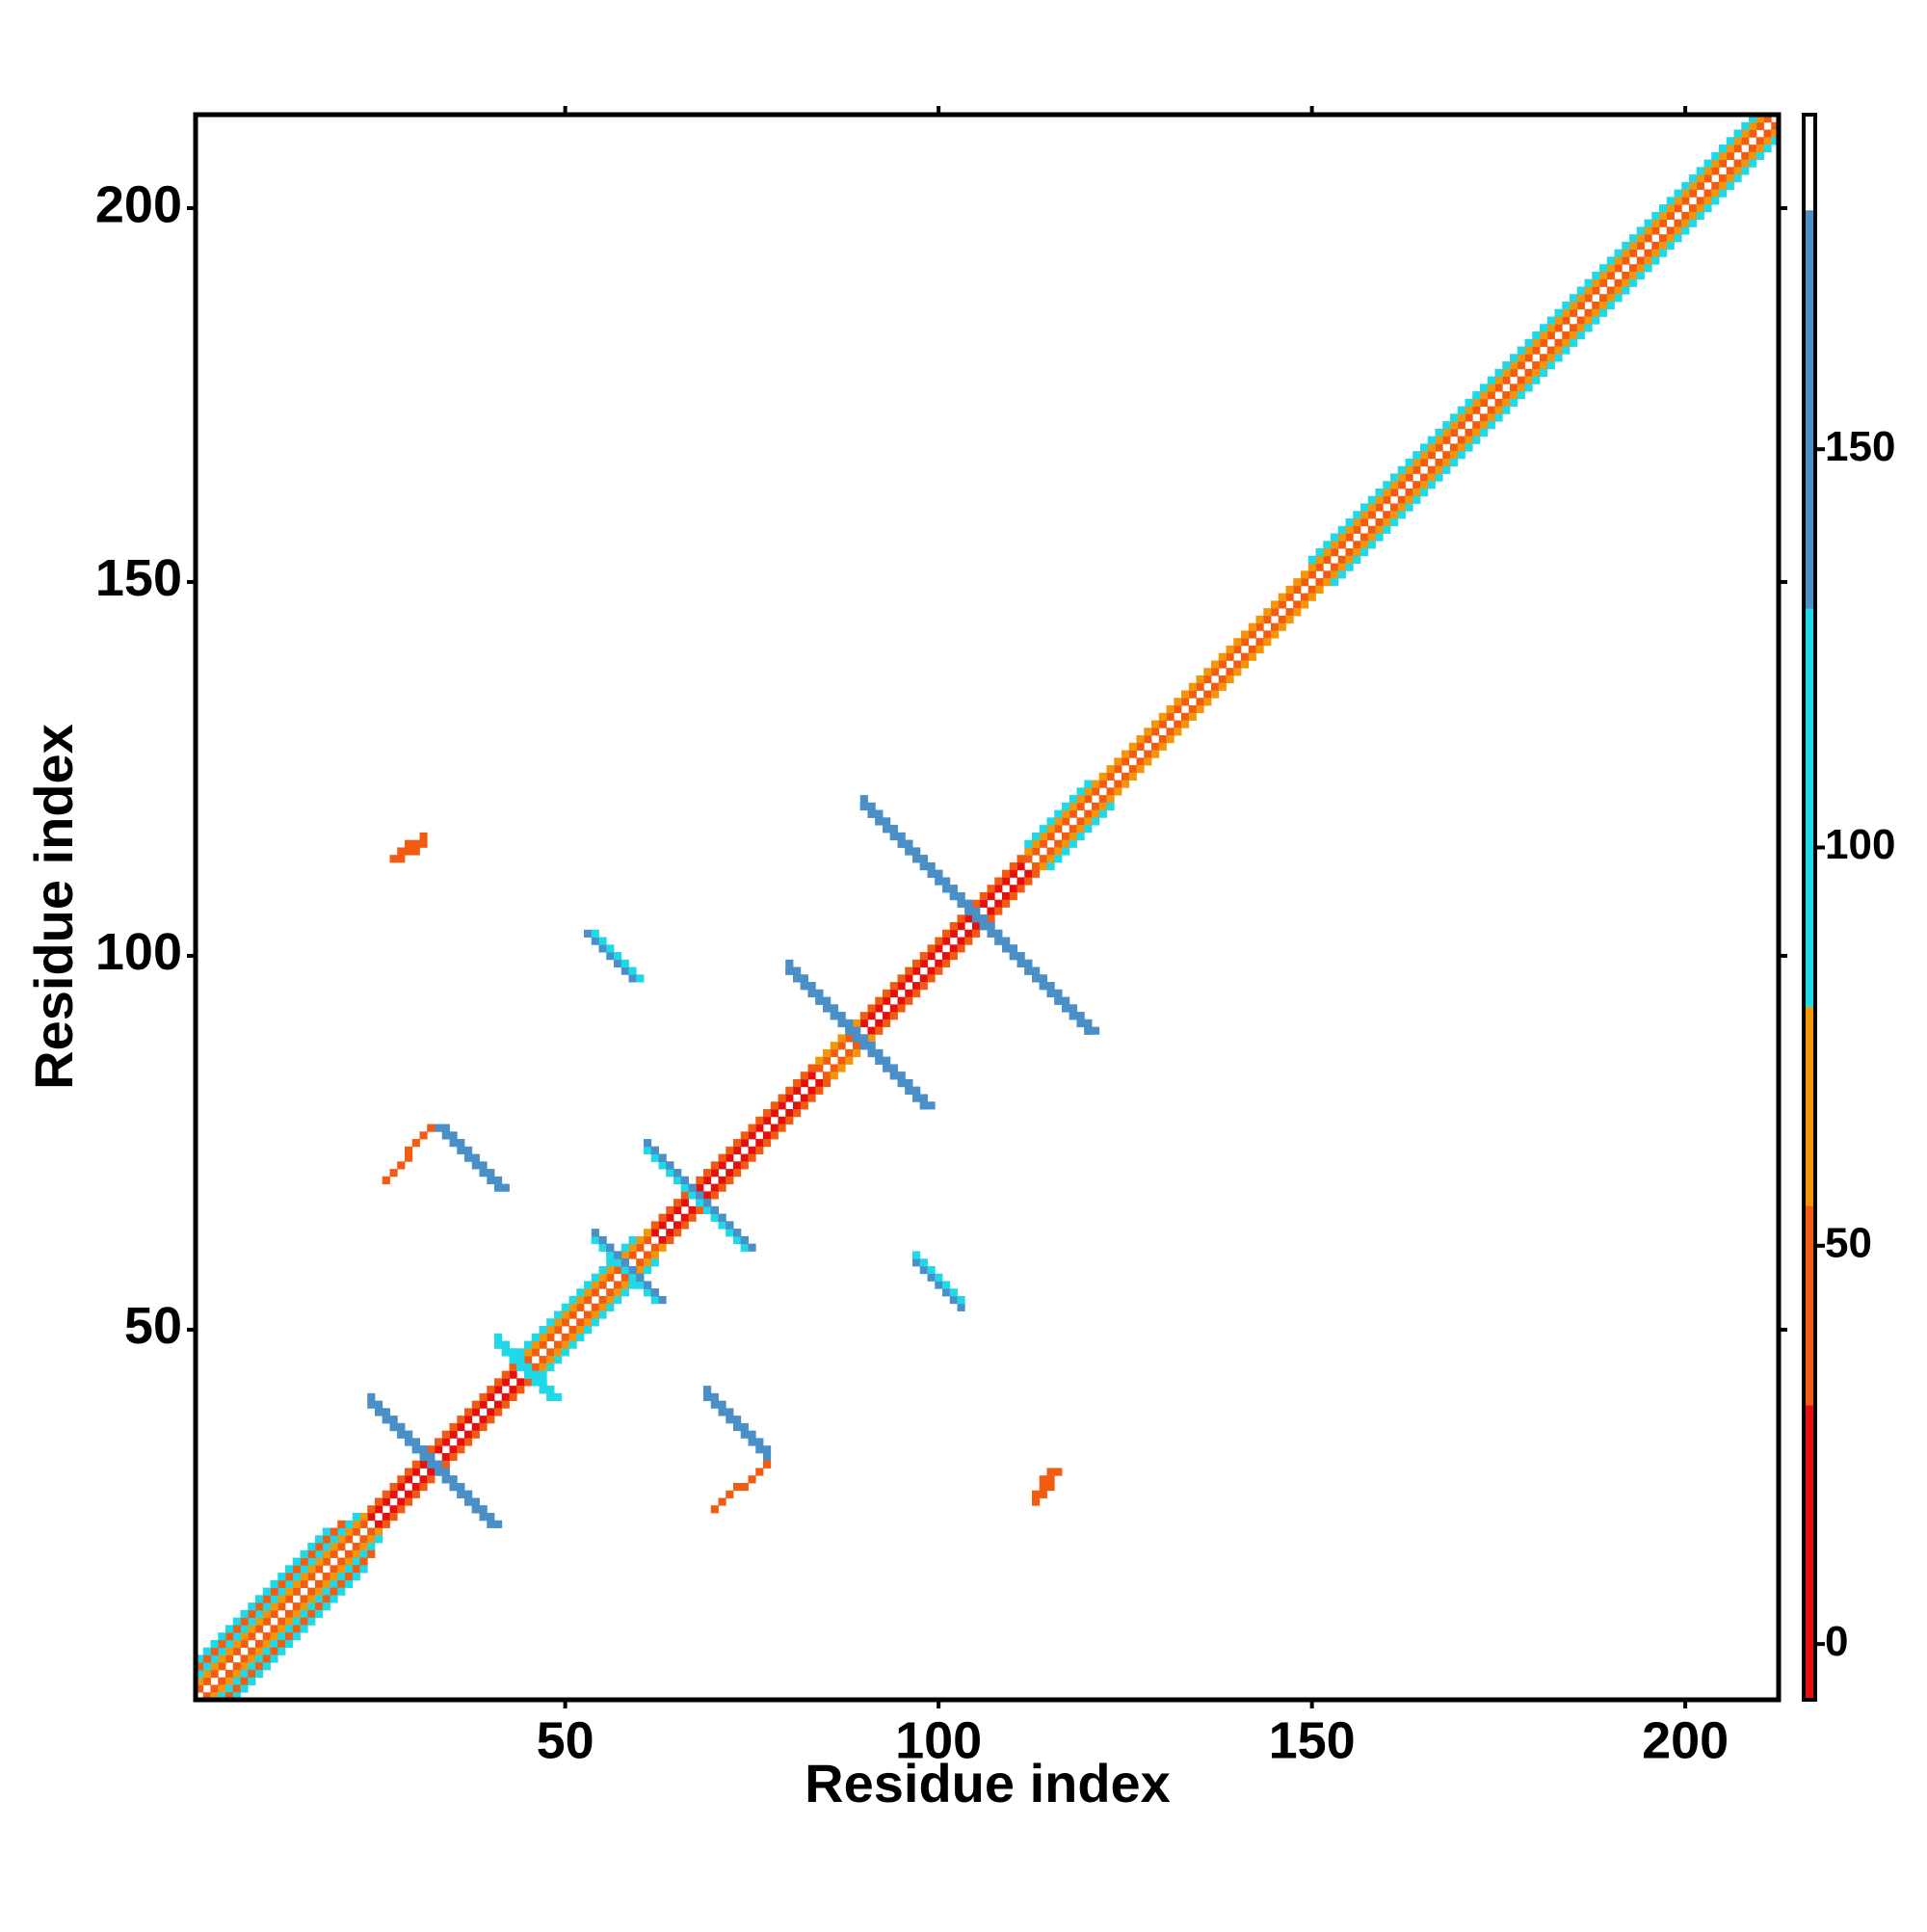 This screenshot has height=1932, width=1927. Describe the element at coordinates (153, 1326) in the screenshot. I see `y-tick-label: 50` at that location.